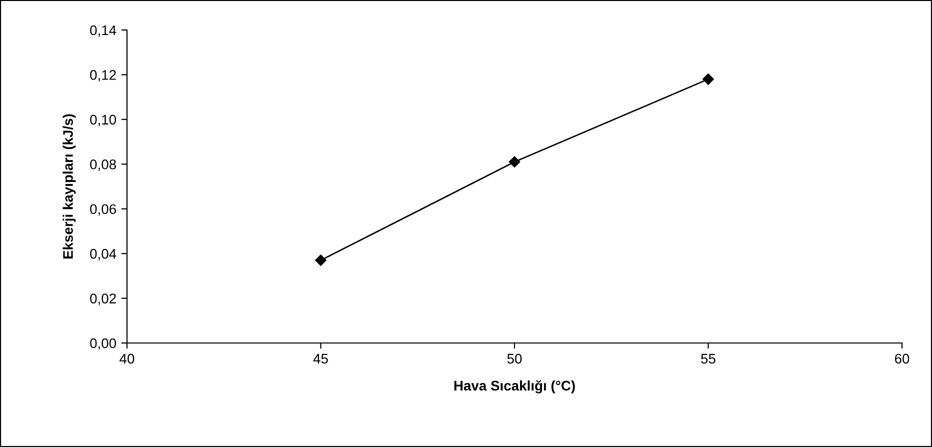  I want to click on y-tick-label: 0,02, so click(103, 300).